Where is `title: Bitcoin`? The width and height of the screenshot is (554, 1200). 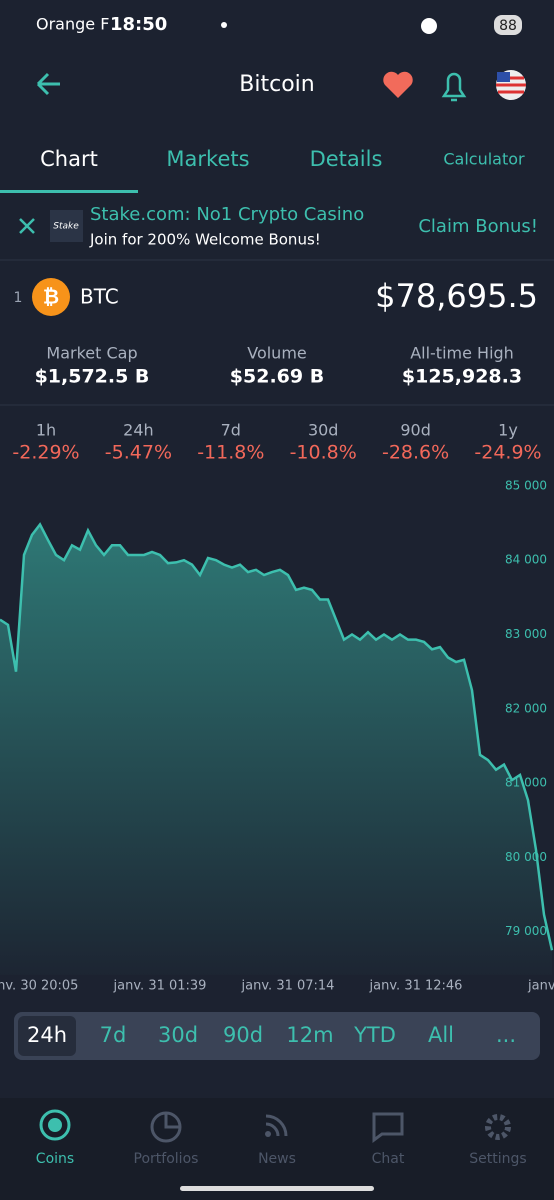
title: Bitcoin is located at coordinates (276, 84).